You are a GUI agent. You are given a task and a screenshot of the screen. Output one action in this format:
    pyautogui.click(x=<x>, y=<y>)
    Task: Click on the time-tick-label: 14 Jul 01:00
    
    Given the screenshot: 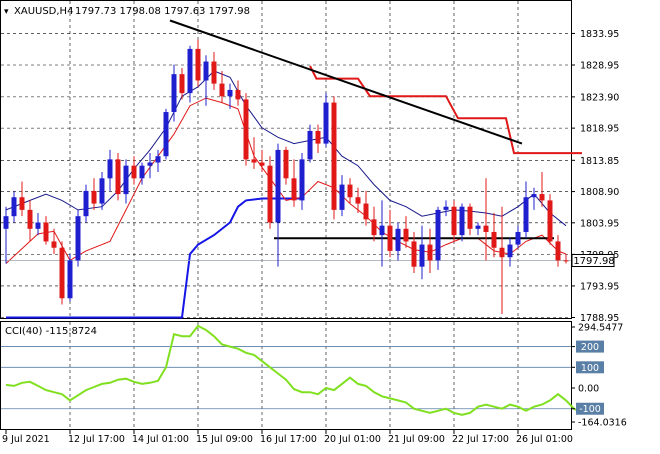 What is the action you would take?
    pyautogui.click(x=160, y=439)
    